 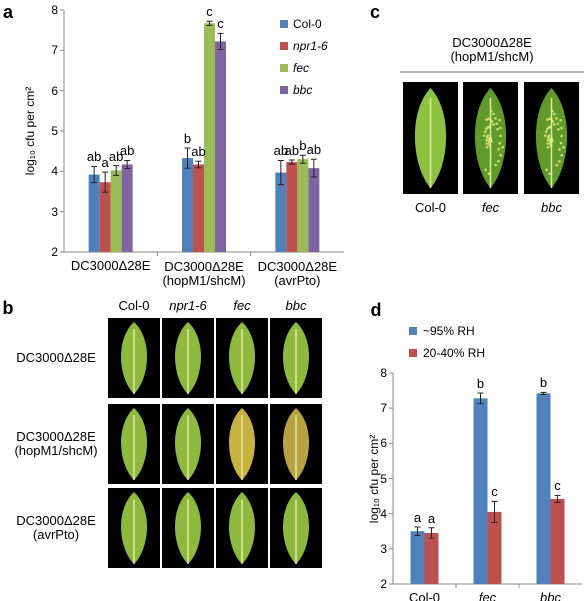 I want to click on legend-label: ~95% RH, so click(x=449, y=331).